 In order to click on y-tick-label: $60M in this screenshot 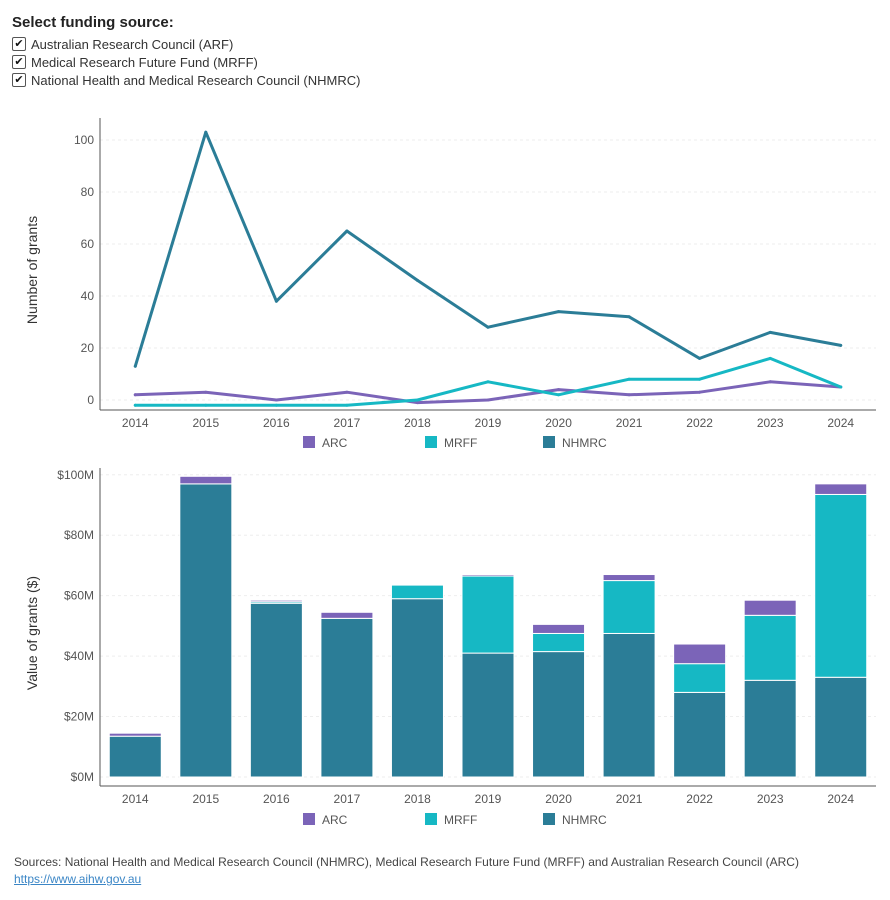, I will do `click(79, 596)`.